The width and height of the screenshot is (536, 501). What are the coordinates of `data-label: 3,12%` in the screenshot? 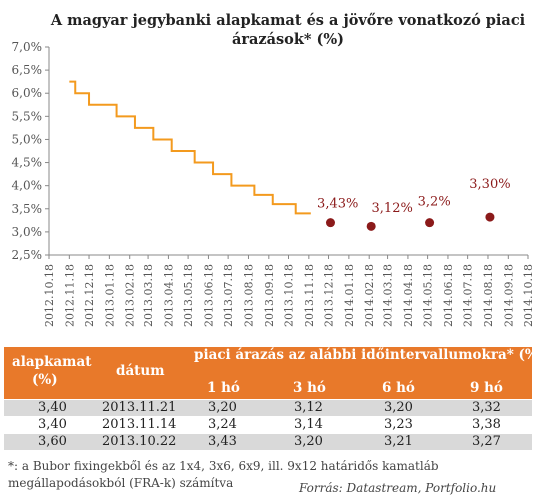 It's located at (392, 208).